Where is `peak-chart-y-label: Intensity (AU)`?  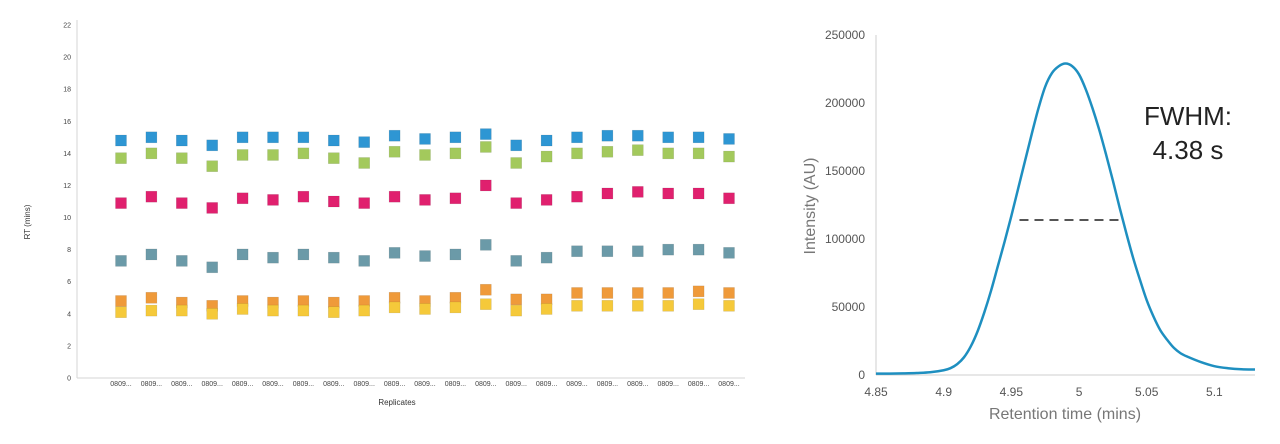 peak-chart-y-label: Intensity (AU) is located at coordinates (810, 206).